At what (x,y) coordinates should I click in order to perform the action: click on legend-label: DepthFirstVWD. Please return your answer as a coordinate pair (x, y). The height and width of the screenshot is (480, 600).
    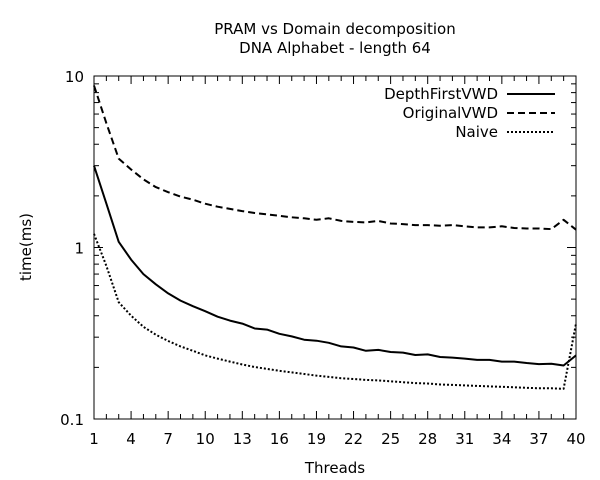
    Looking at the image, I should click on (441, 94).